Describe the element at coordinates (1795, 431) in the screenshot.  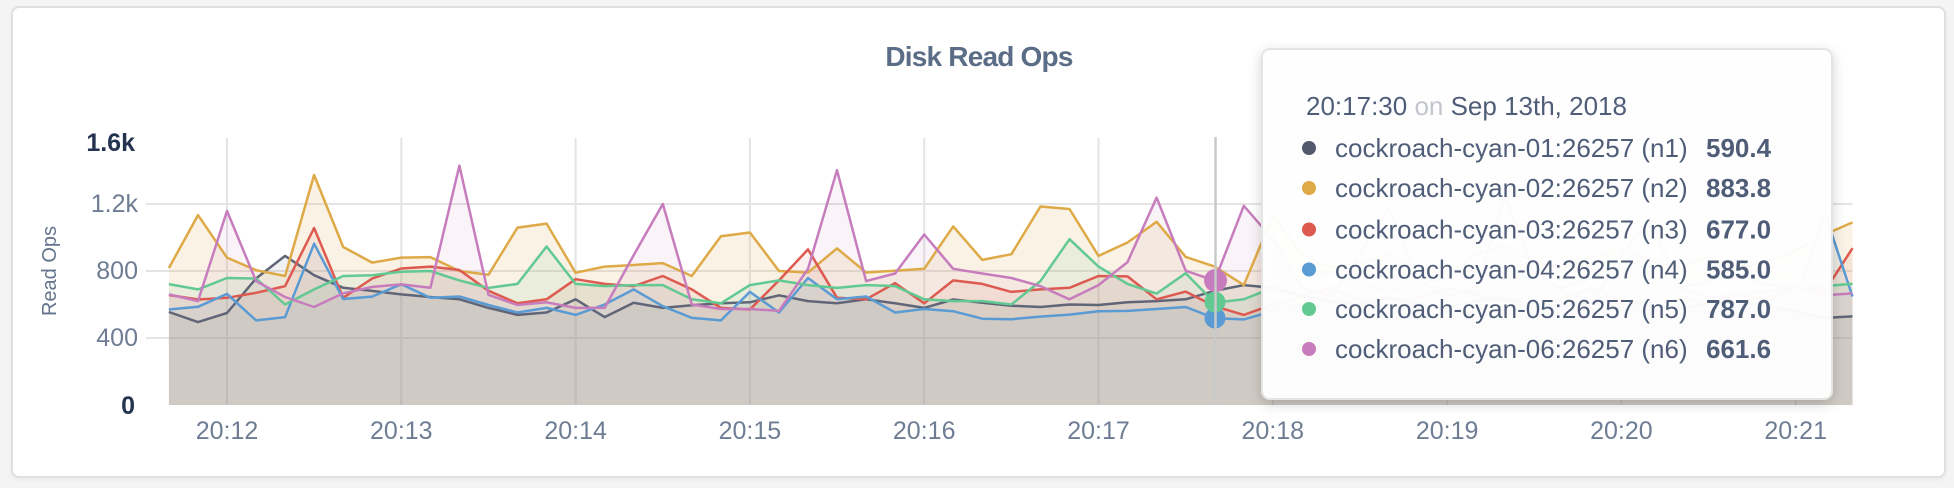
I see `svg-text: 20:21` at that location.